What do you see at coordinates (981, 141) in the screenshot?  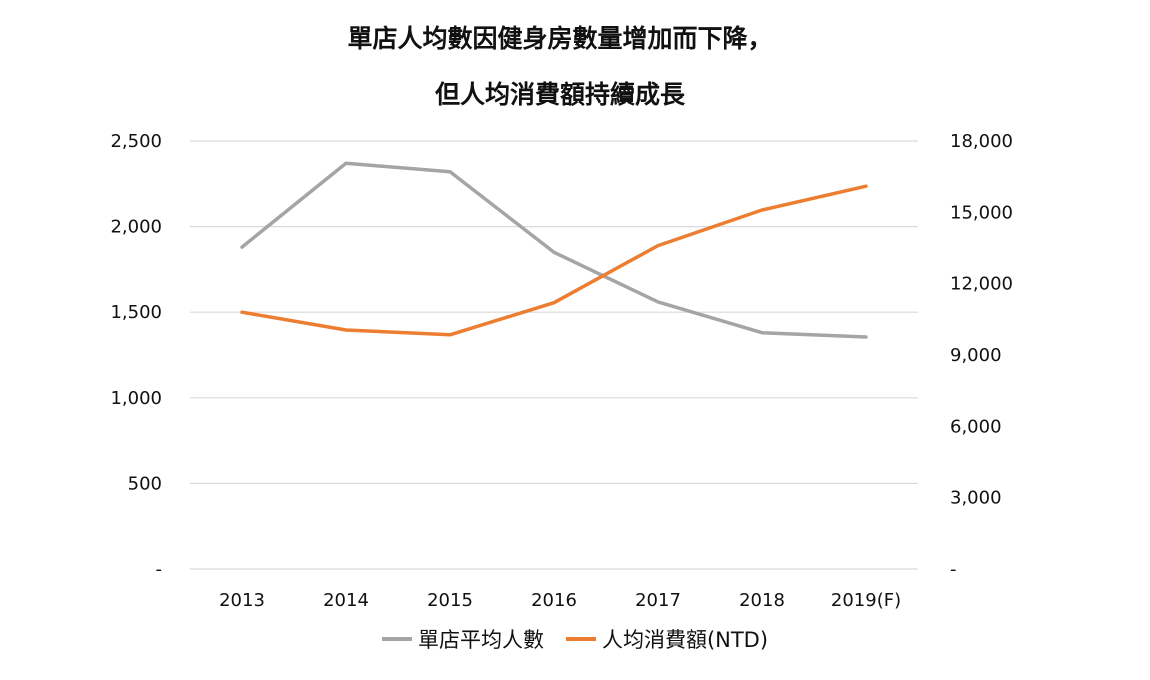 I see `y-right-tick-label: 18,000` at bounding box center [981, 141].